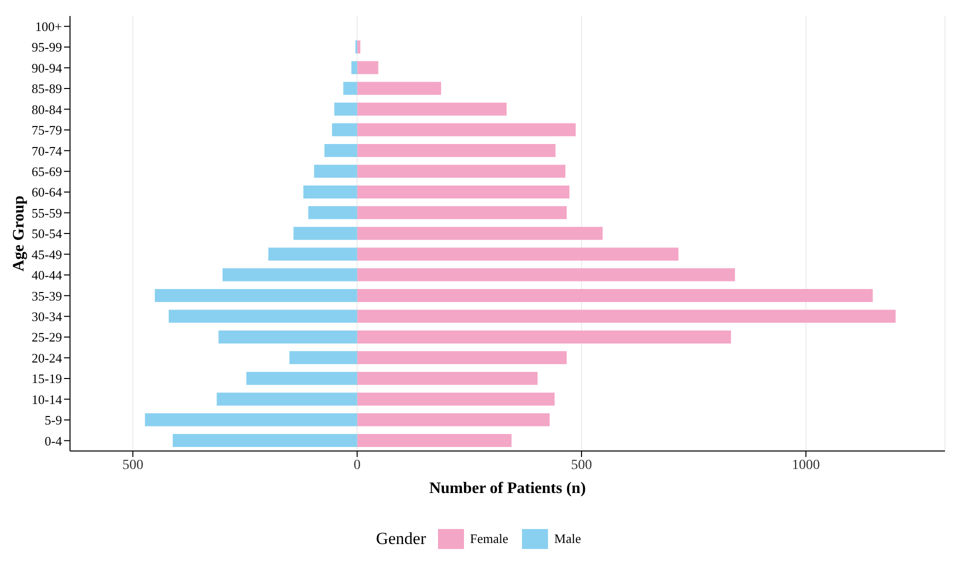  Describe the element at coordinates (567, 539) in the screenshot. I see `legend-label: Male` at that location.